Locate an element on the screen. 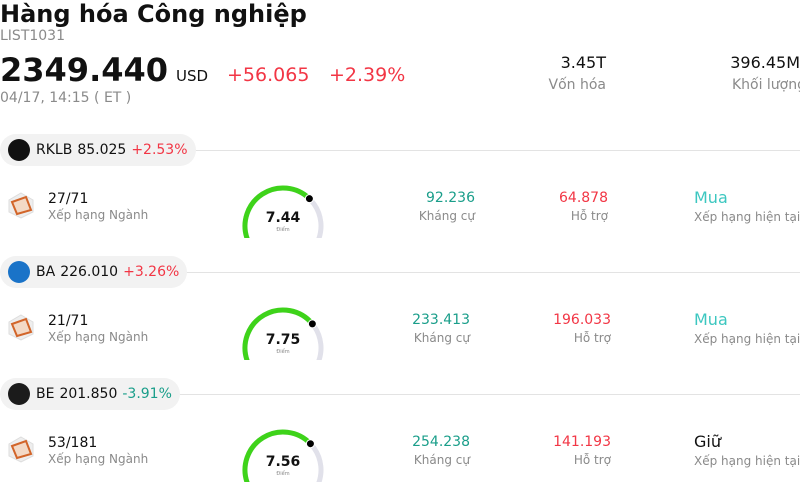 This screenshot has width=800, height=488. page-title: Hàng hóa Công nghiệp is located at coordinates (153, 14).